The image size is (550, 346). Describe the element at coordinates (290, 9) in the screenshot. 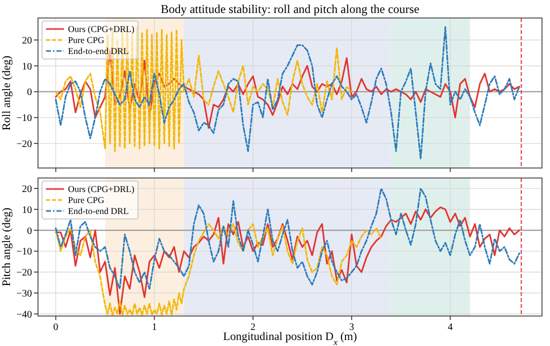

I see `chart-title: Body attitude stability: roll and pitch along the course` at that location.